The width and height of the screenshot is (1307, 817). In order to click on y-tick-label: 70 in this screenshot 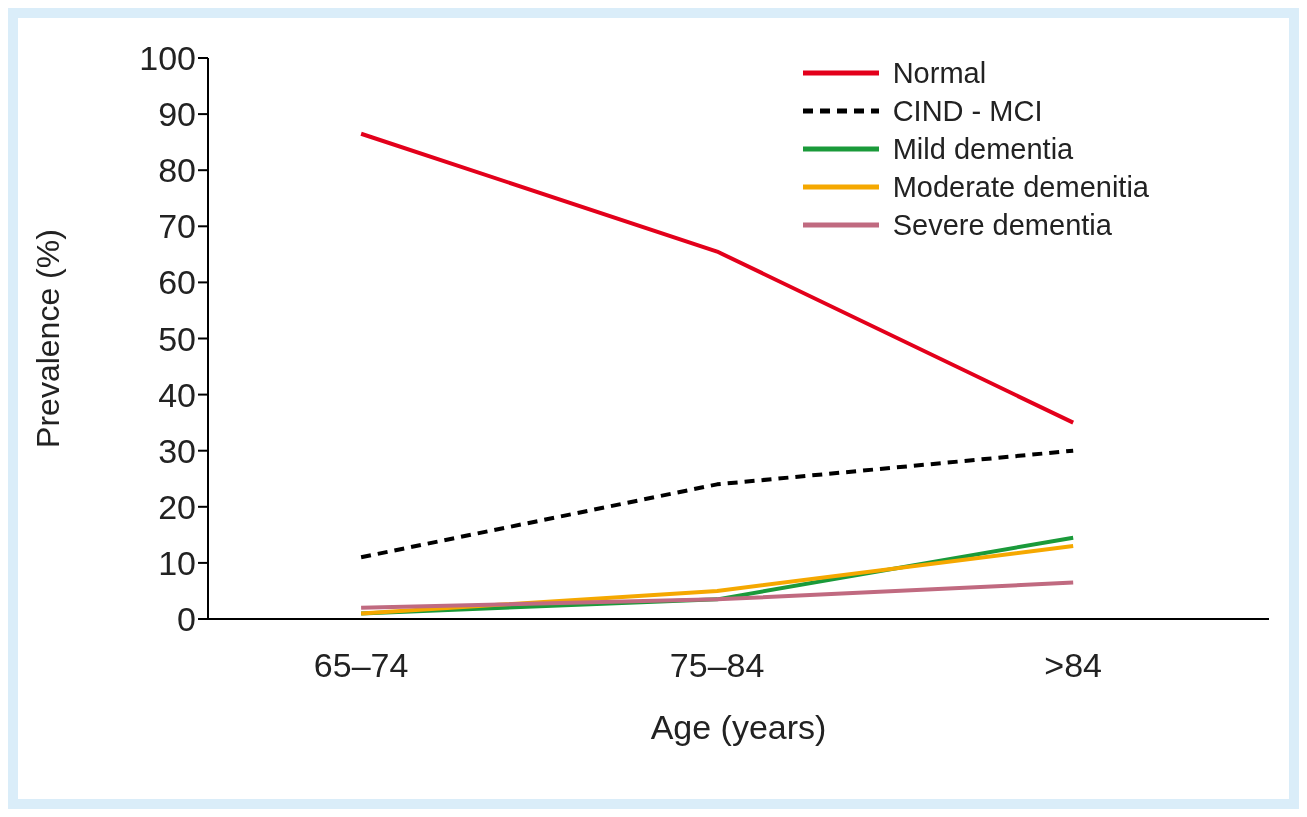, I will do `click(177, 226)`.